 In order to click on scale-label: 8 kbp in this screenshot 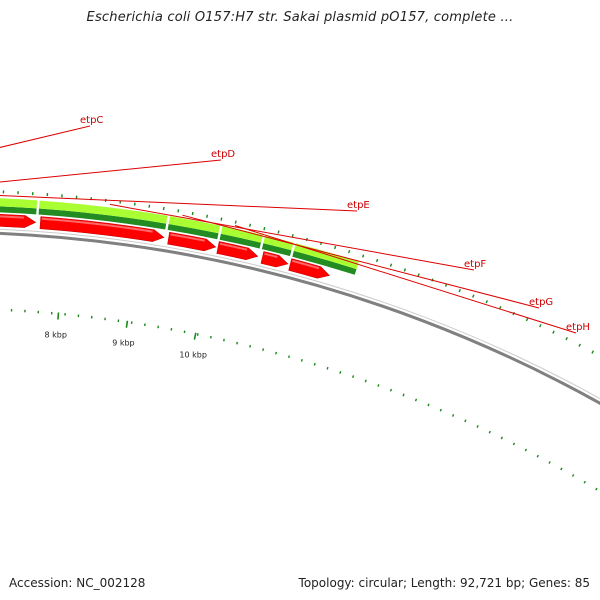, I will do `click(56, 334)`.